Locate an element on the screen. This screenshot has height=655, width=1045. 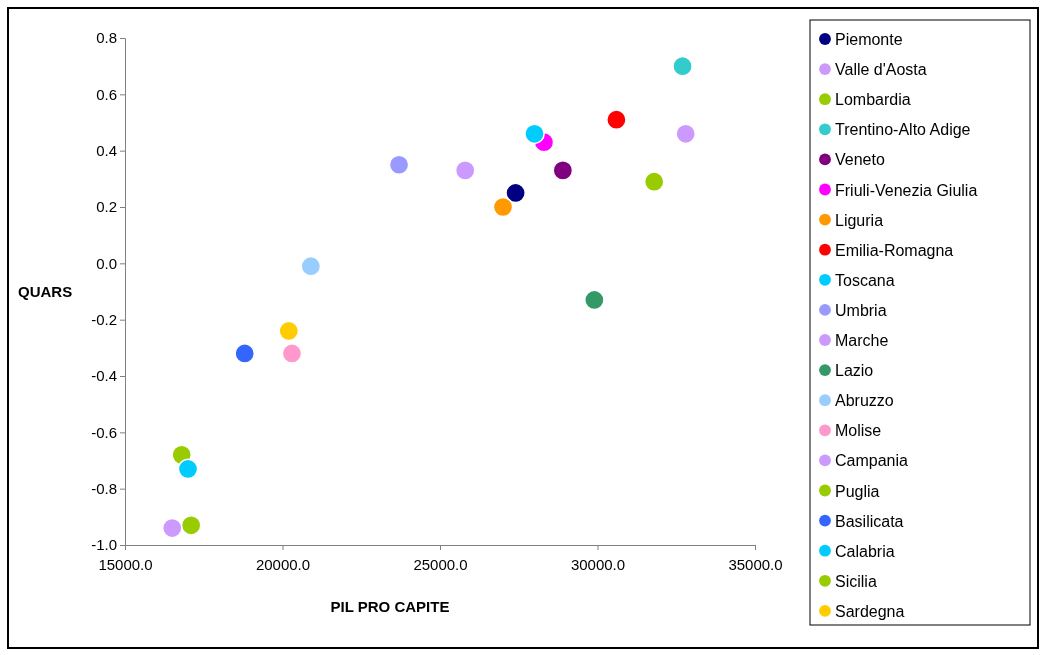
y-tick-label: 0.6 is located at coordinates (106, 94).